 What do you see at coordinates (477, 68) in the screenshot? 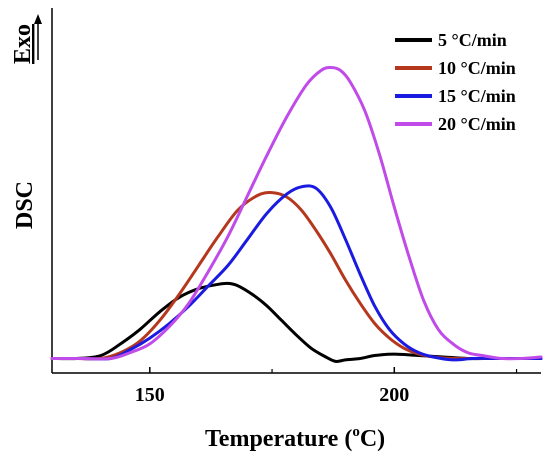
I see `legend-label-2: 10 °C/min` at bounding box center [477, 68].